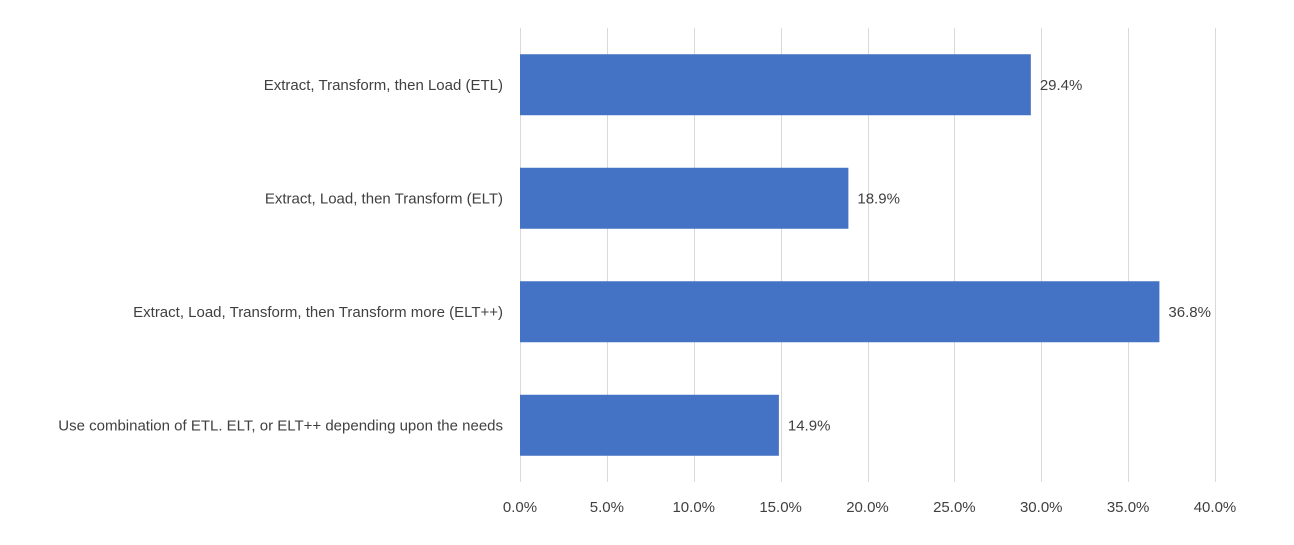  I want to click on x-tick-label-1: 5.0%, so click(607, 507).